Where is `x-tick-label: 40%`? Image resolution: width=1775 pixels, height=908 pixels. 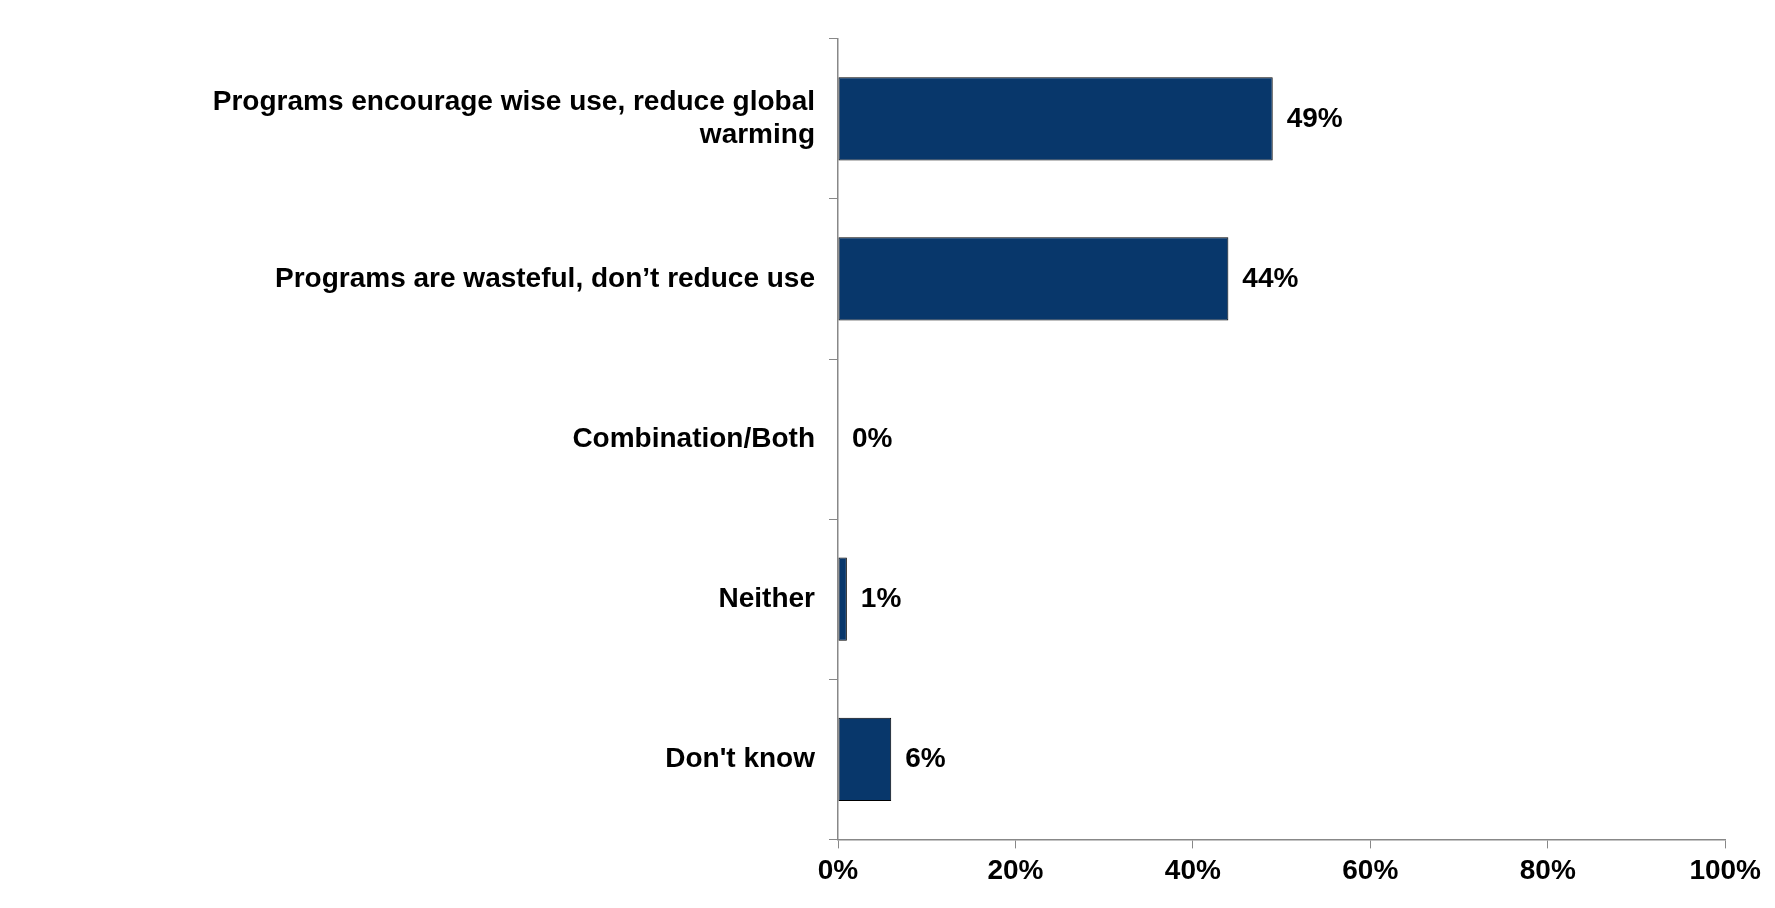
x-tick-label: 40% is located at coordinates (1192, 869).